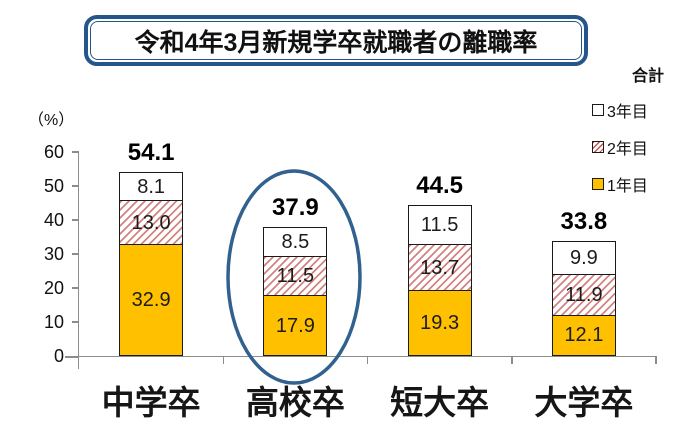 The image size is (700, 443). Describe the element at coordinates (58, 356) in the screenshot. I see `y-axis-tick-label: 0` at that location.